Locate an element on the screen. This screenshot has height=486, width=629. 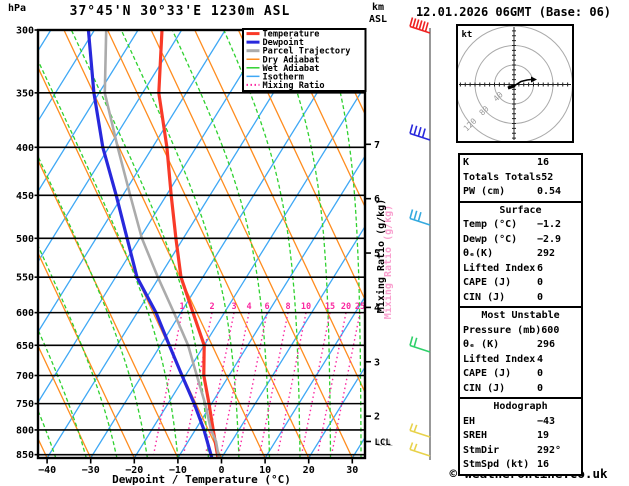
panel-row-value: 600 is located at coordinates (550, 330).